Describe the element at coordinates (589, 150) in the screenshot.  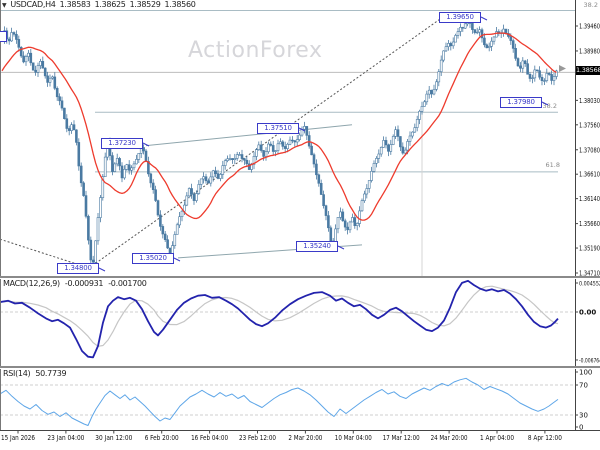
I see `y-axis-label: 1.37080` at that location.